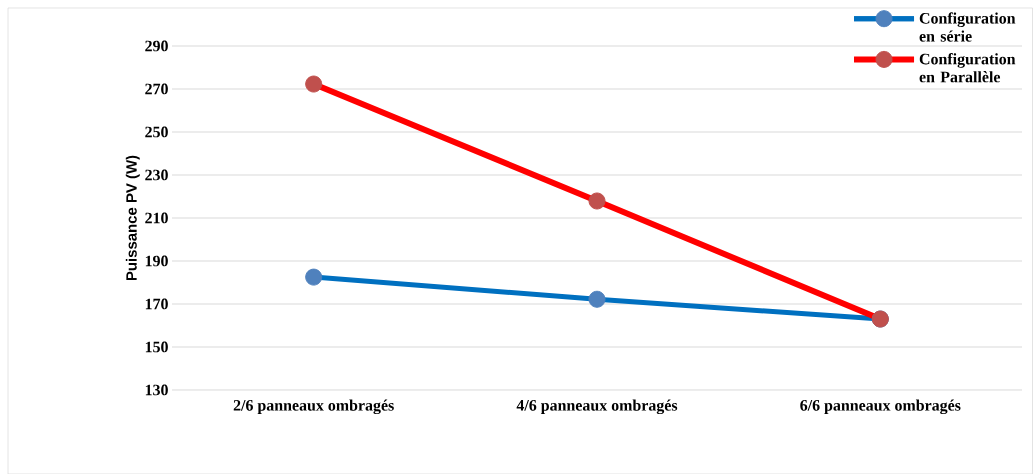  What do you see at coordinates (156, 304) in the screenshot?
I see `y-tick-label: 170` at bounding box center [156, 304].